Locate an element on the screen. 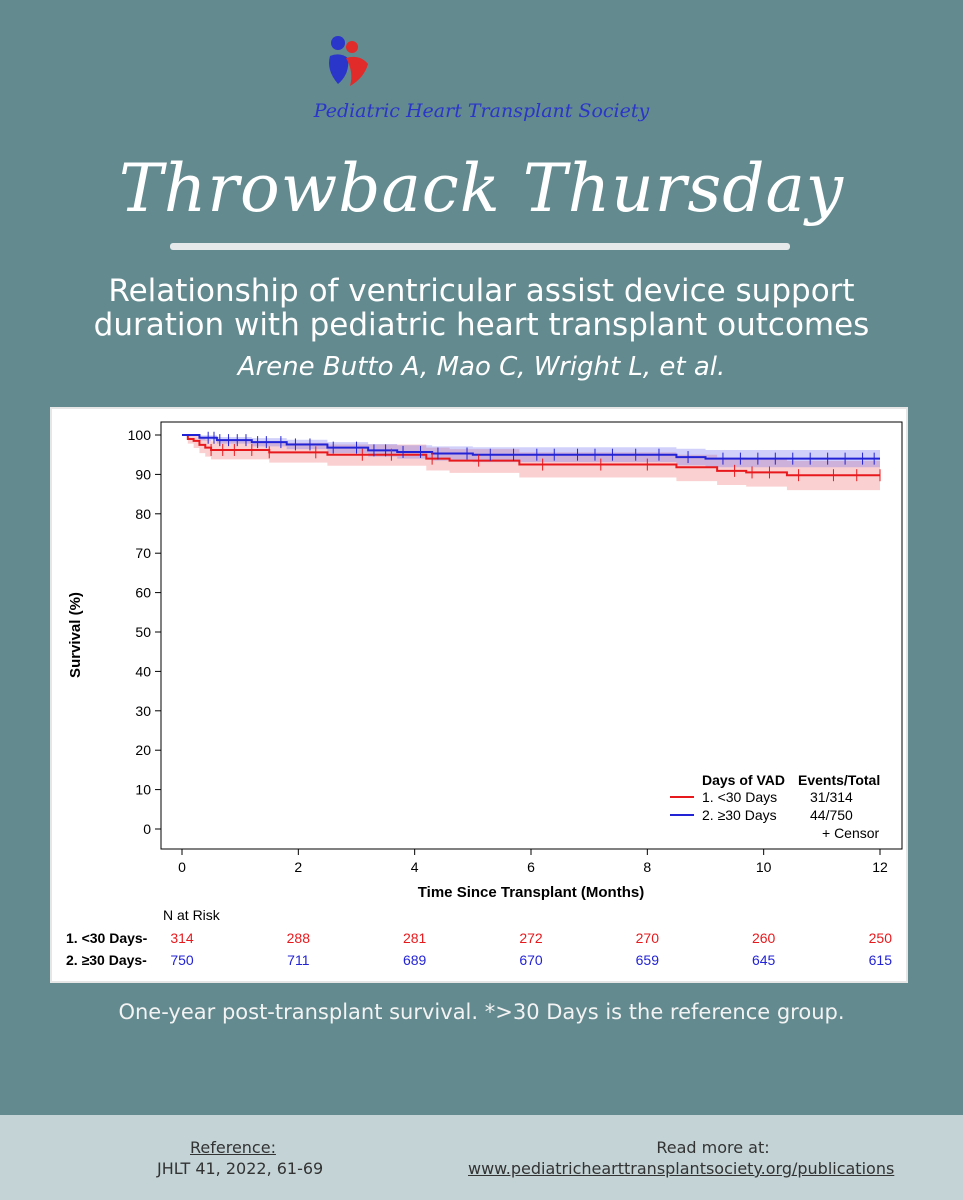 The height and width of the screenshot is (1200, 963). x-tick-label: 2 is located at coordinates (298, 867).